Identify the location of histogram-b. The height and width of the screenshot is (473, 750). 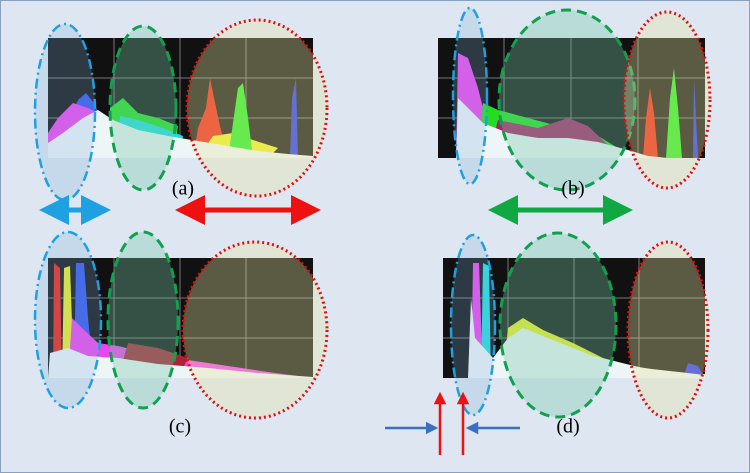
(571, 98).